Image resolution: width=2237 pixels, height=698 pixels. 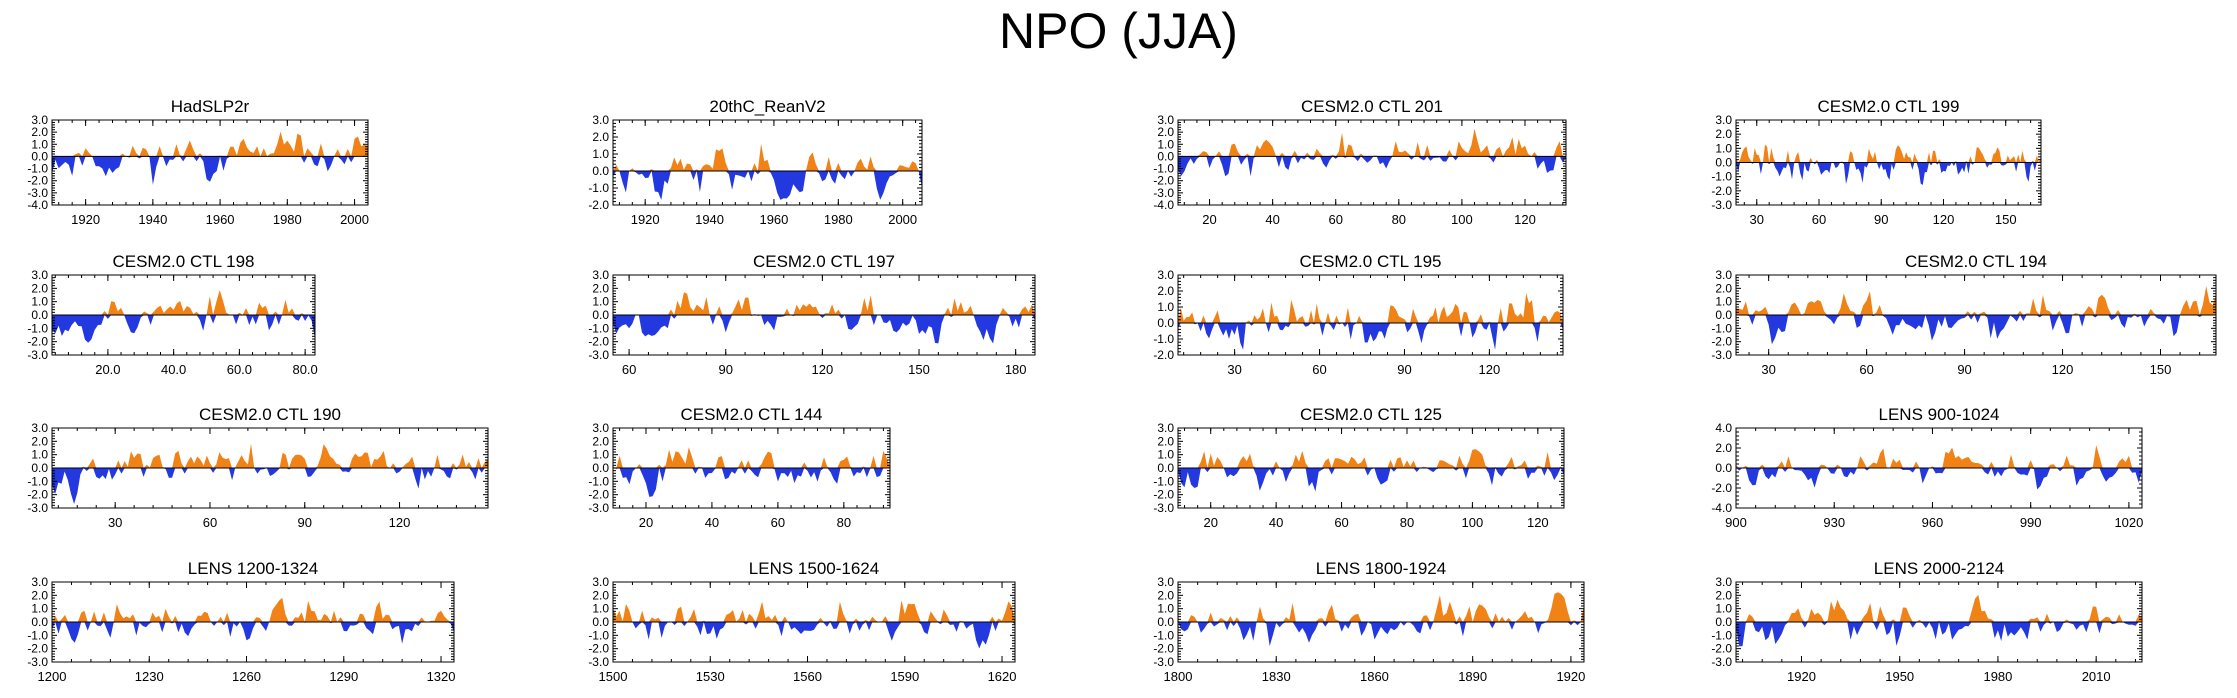 I want to click on x-tick-label: 1890, so click(x=1472, y=676).